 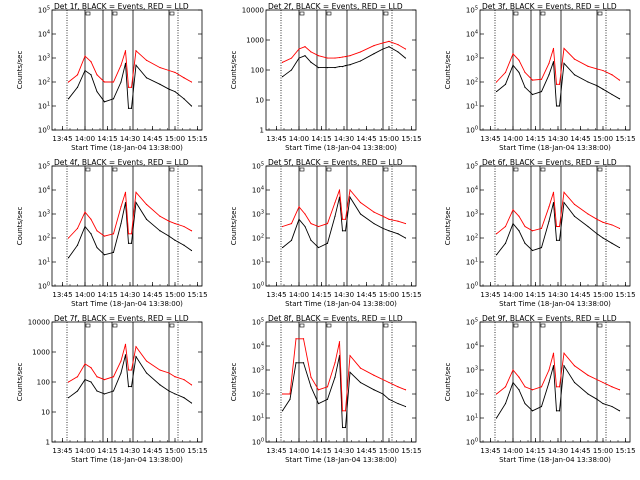 What do you see at coordinates (39, 323) in the screenshot?
I see `y-tick-label: 10000` at bounding box center [39, 323].